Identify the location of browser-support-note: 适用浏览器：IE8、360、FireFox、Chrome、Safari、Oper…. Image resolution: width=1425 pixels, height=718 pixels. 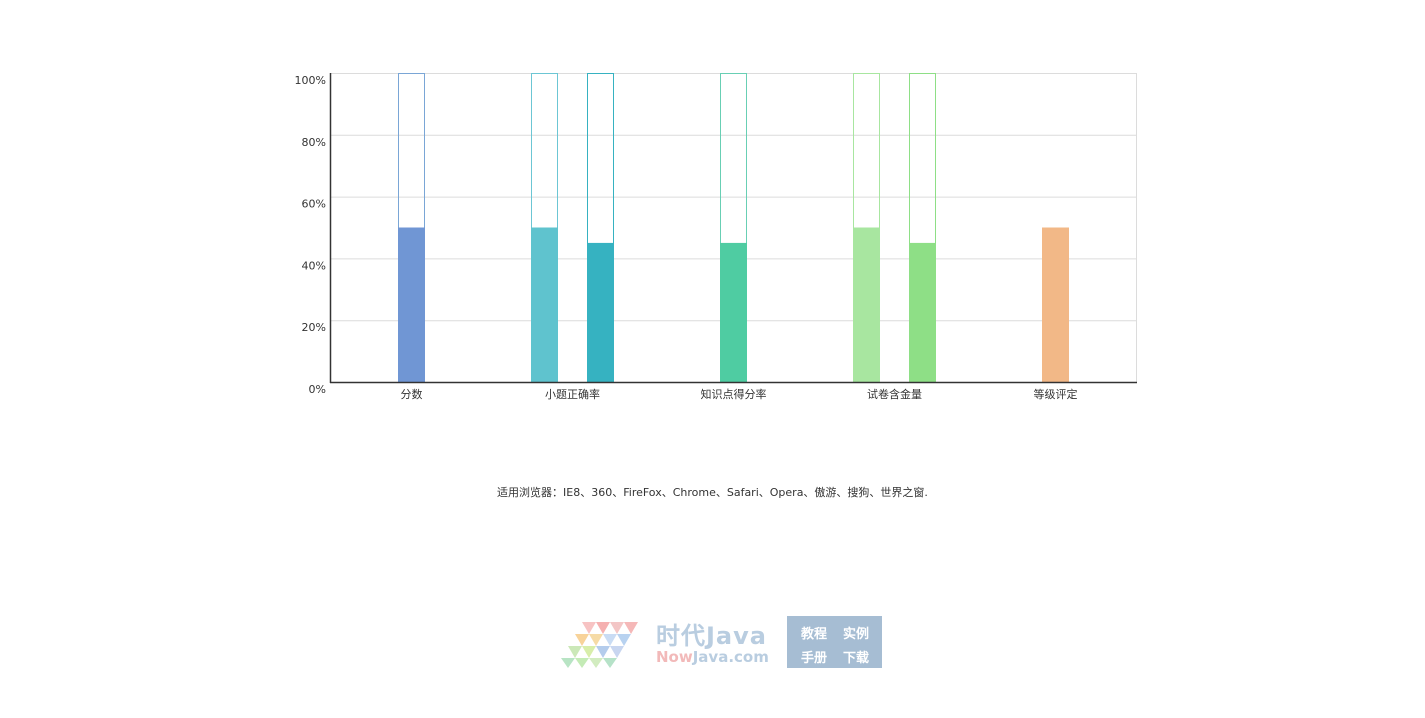
(712, 492).